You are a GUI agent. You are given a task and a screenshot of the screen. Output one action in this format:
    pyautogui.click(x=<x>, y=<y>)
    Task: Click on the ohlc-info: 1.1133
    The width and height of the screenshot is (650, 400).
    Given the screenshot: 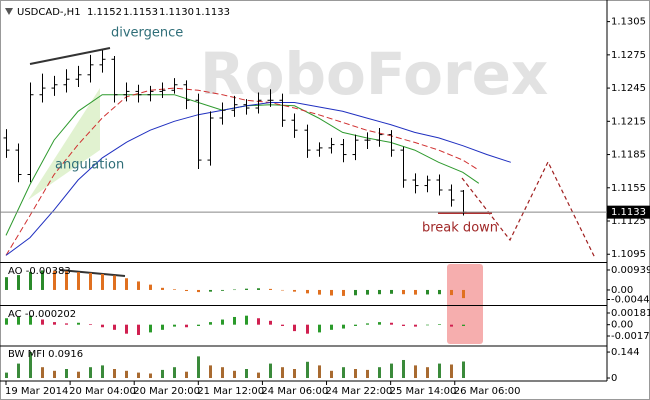 What is the action you would take?
    pyautogui.click(x=212, y=12)
    